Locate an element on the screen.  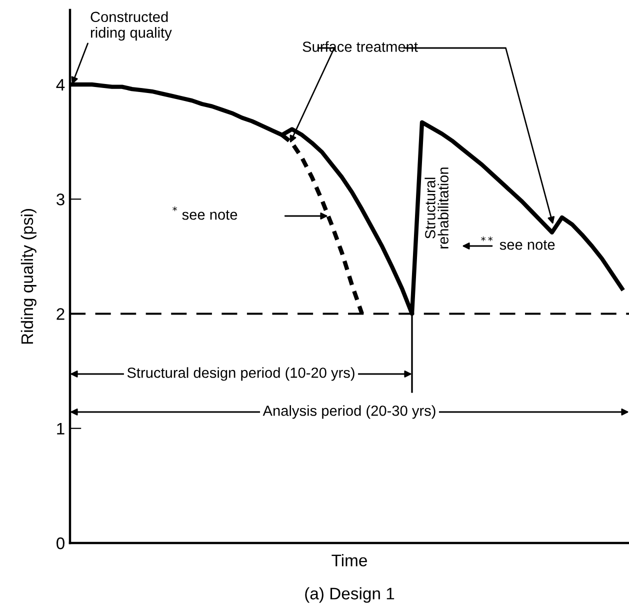
annotation: Constructed riding quality is located at coordinates (131, 26).